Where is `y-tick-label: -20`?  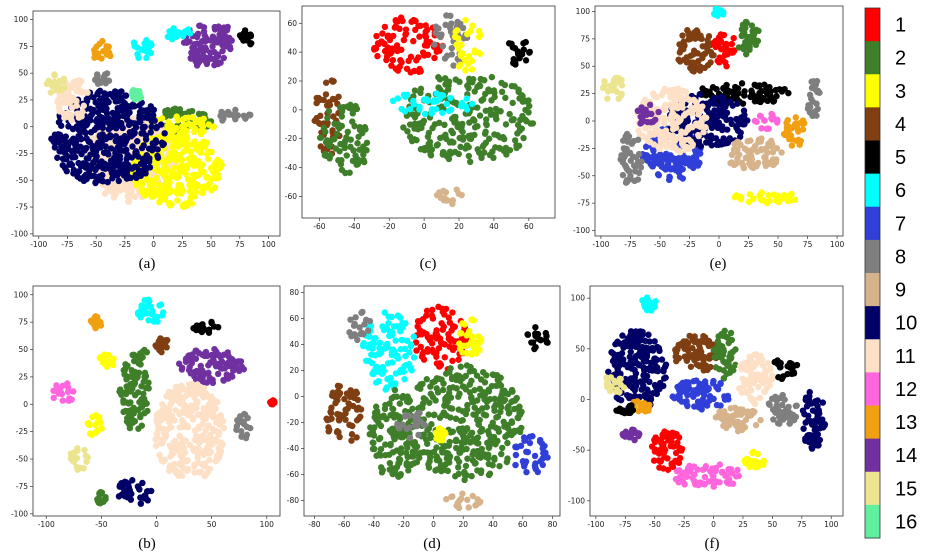
y-tick-label: -20 is located at coordinates (293, 422).